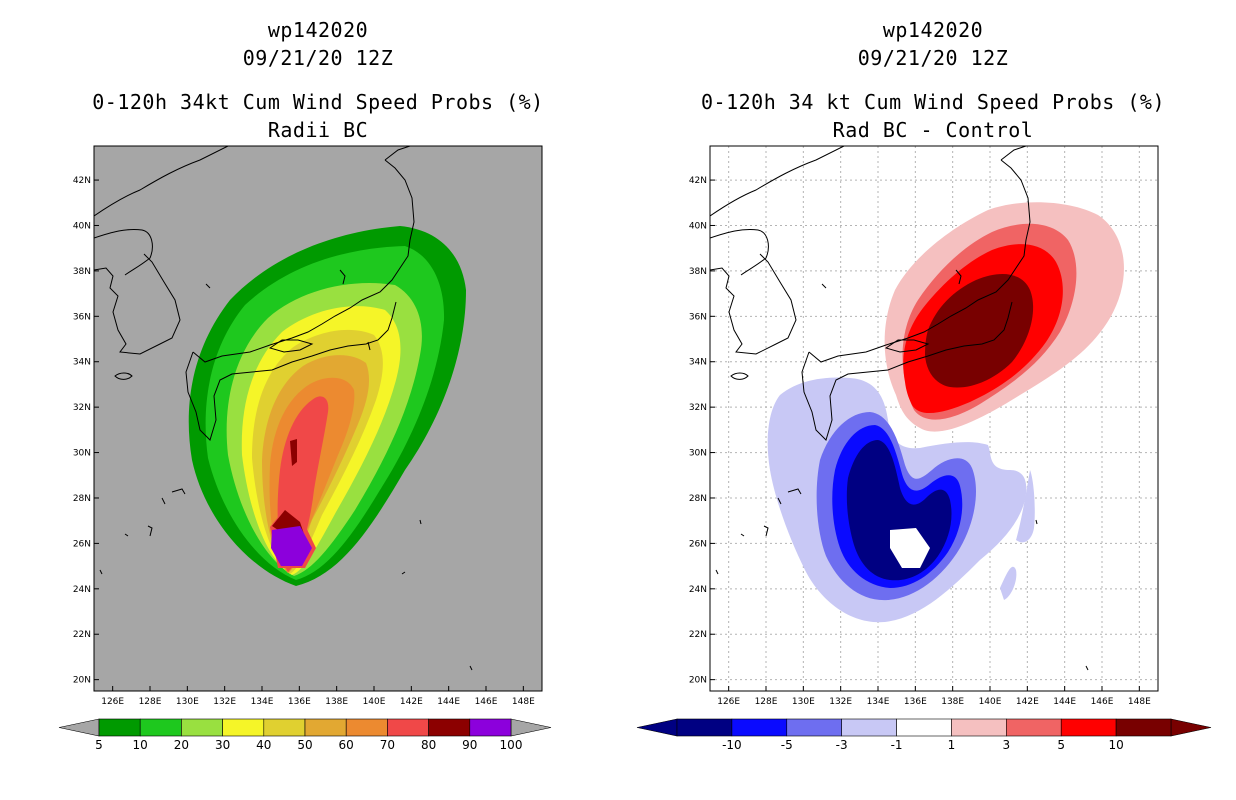  I want to click on right-x-tick-label: 134E, so click(878, 702).